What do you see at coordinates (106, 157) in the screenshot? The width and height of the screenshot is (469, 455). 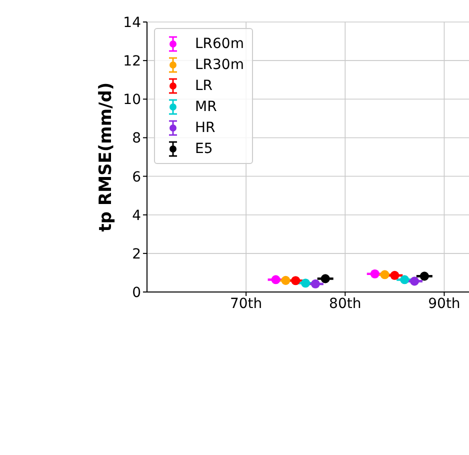 I see `y-axis-title: tp RMSE(mm/d)` at bounding box center [106, 157].